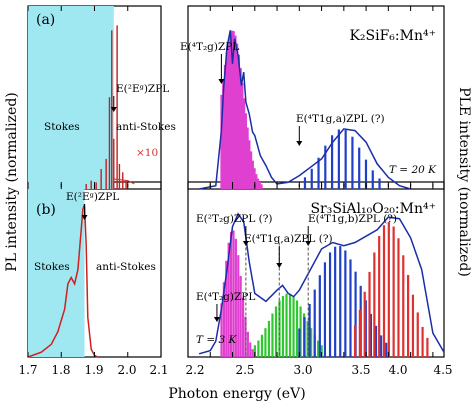  I want to click on x-tick-label: 2.1, so click(158, 370).